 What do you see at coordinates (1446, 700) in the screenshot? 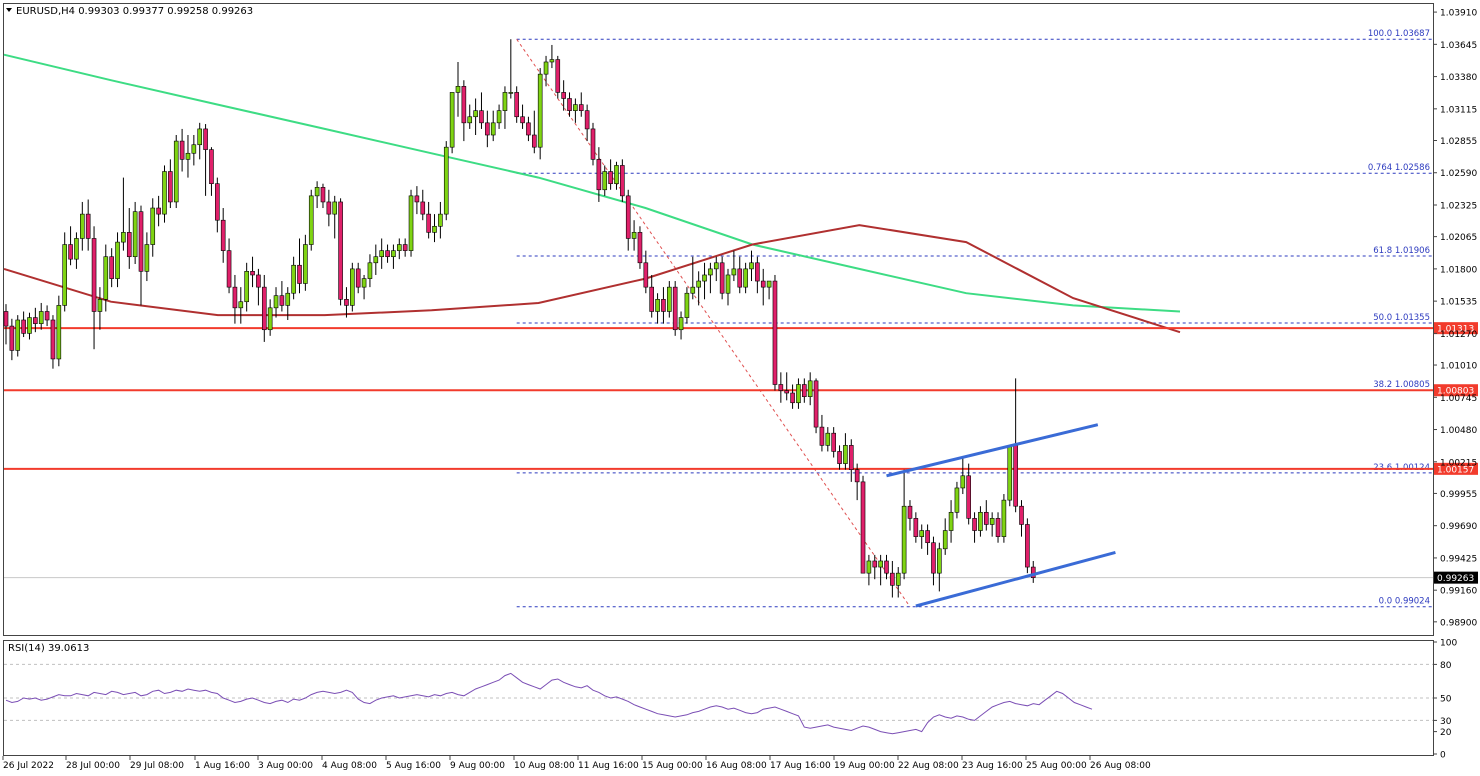
I see `rsi-tick-label: 50` at bounding box center [1446, 700].